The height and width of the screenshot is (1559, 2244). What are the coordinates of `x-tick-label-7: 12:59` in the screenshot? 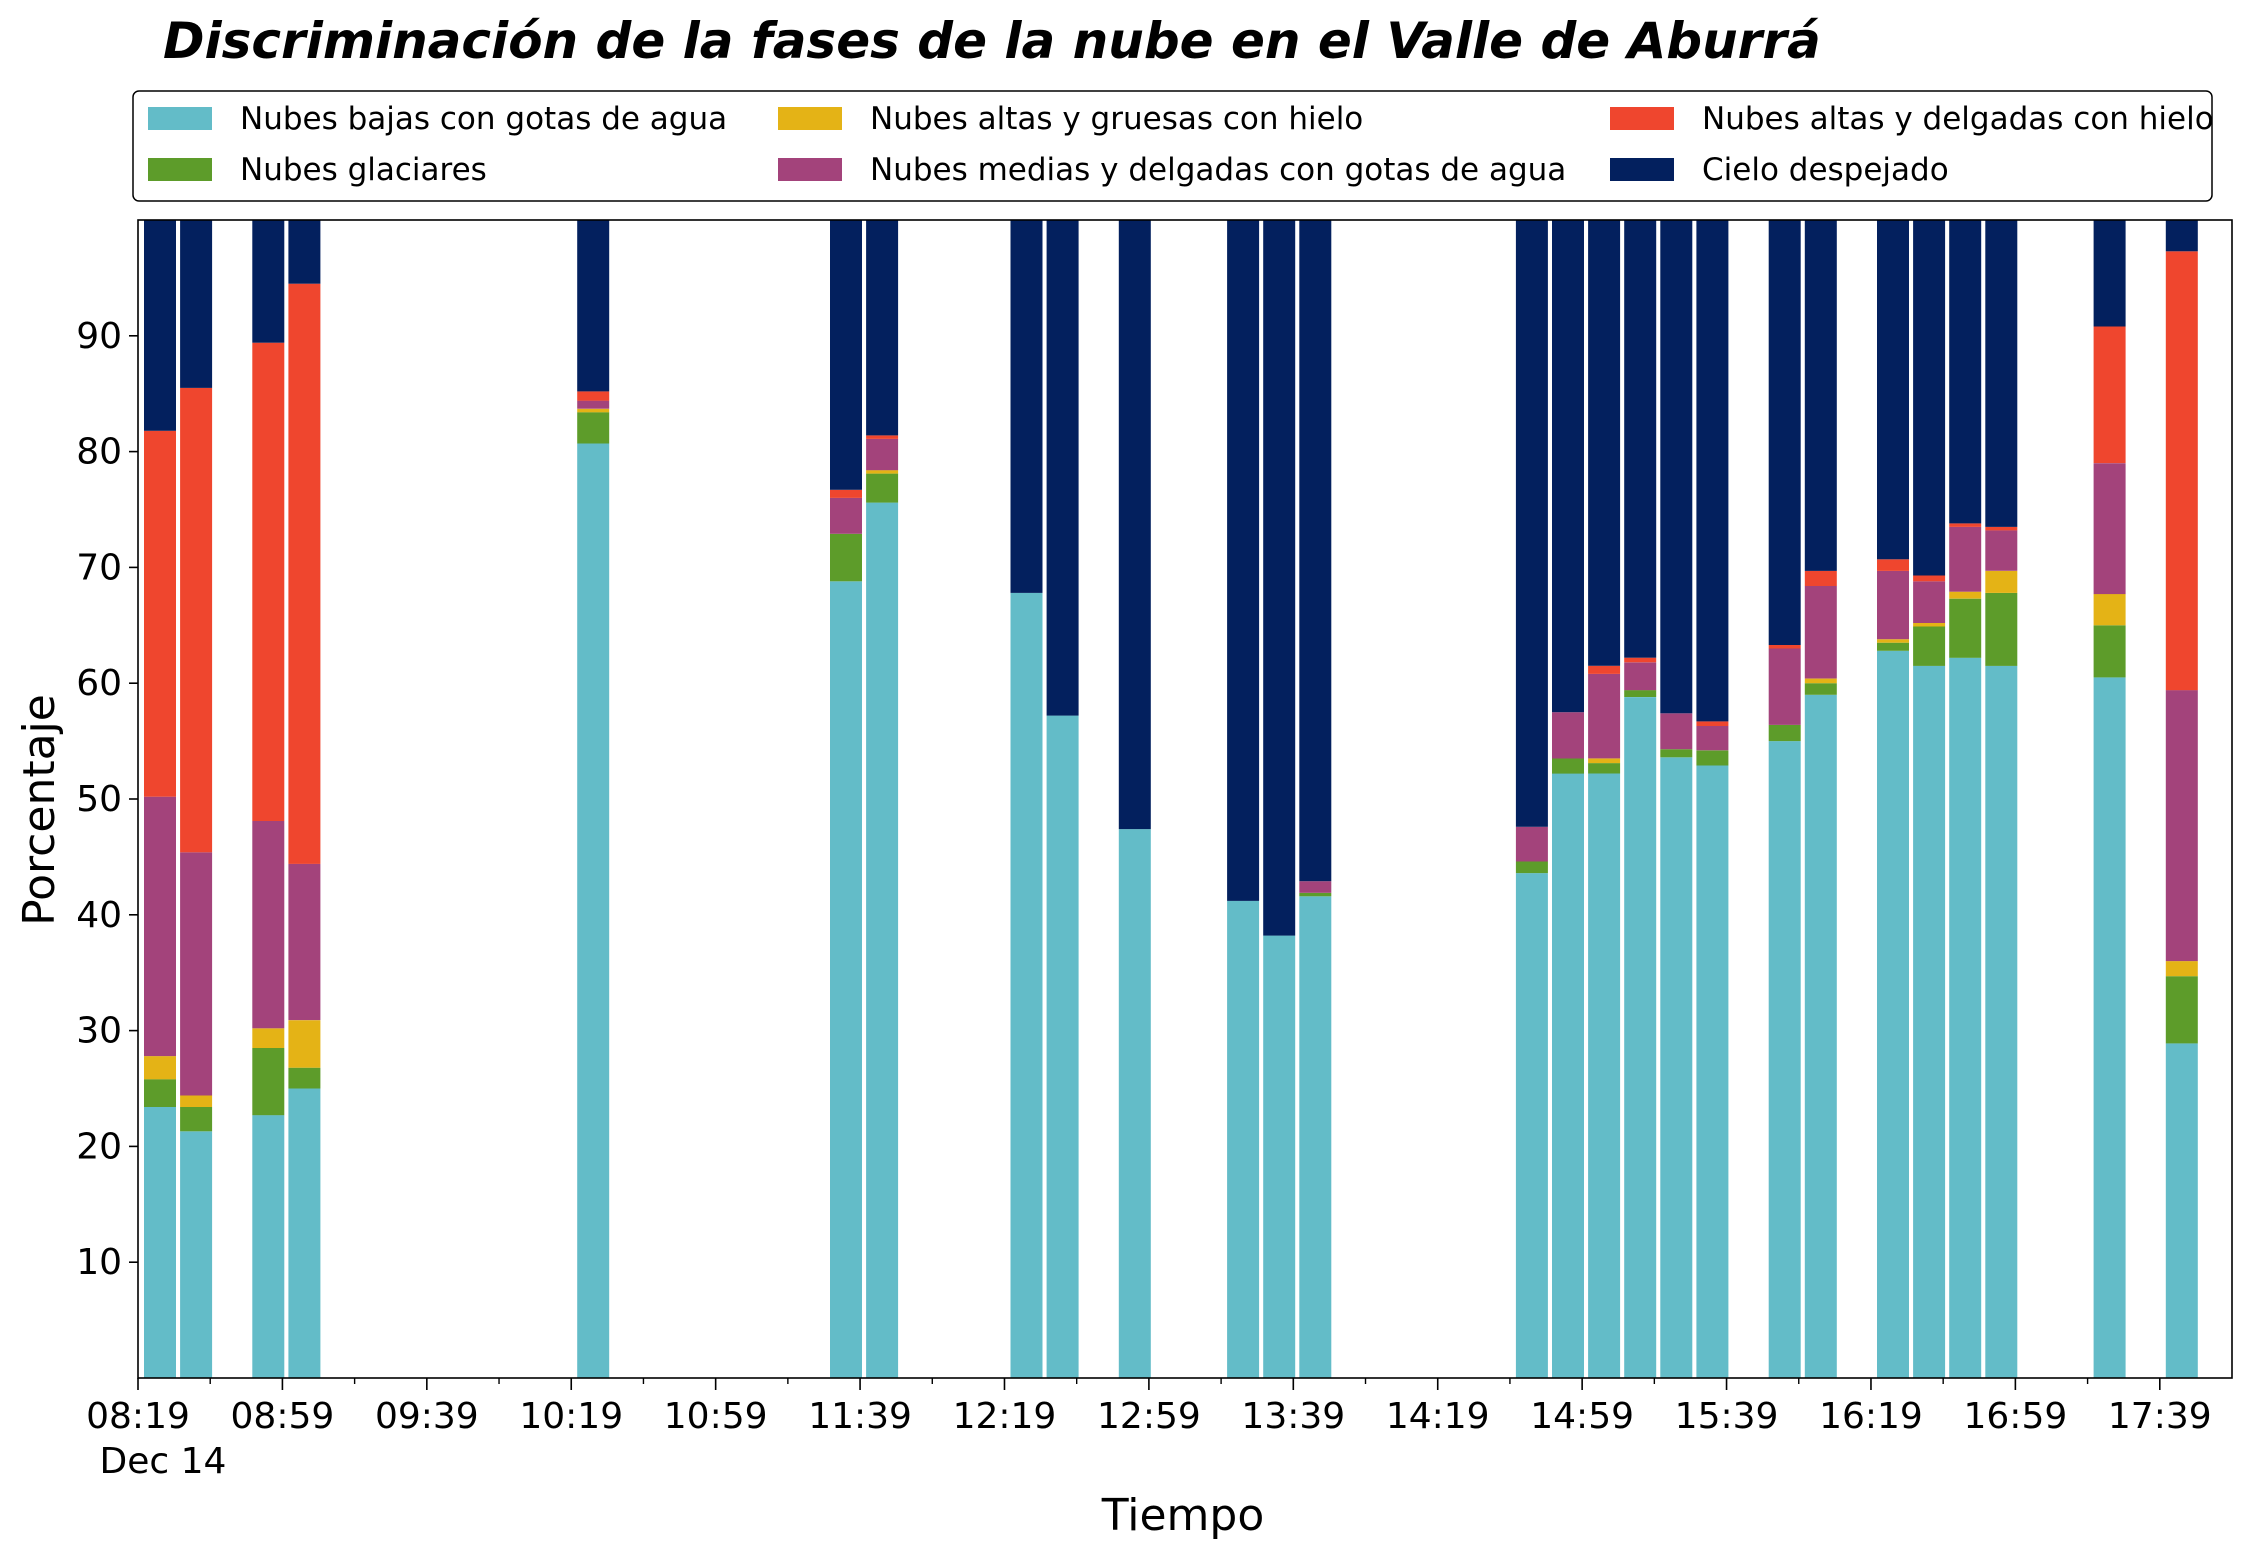 It's located at (1149, 1416).